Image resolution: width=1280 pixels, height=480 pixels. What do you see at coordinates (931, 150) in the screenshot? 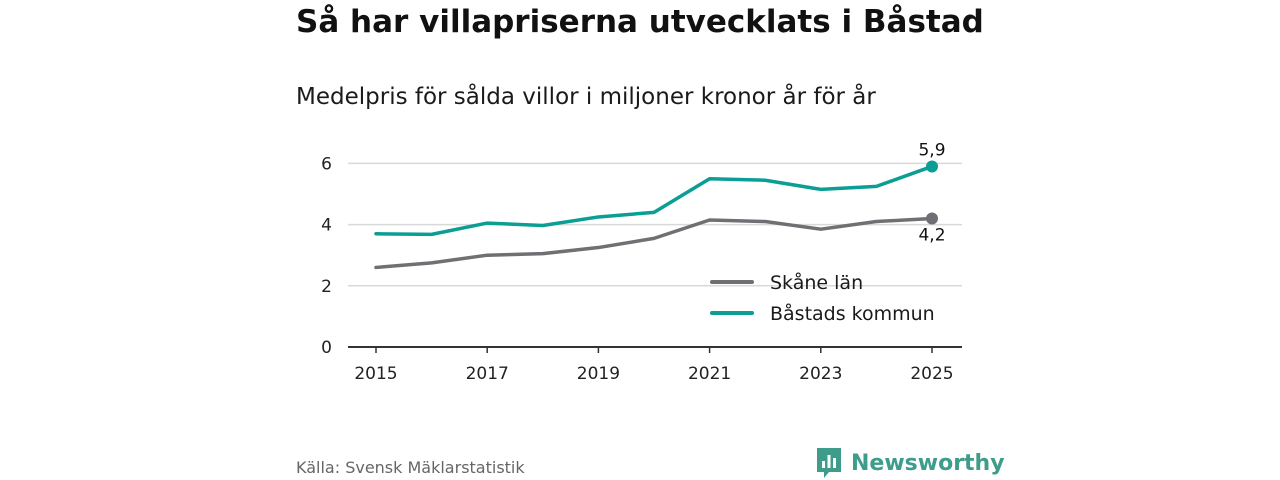
I see `end-label-bastads-kommun: 5,9` at bounding box center [931, 150].